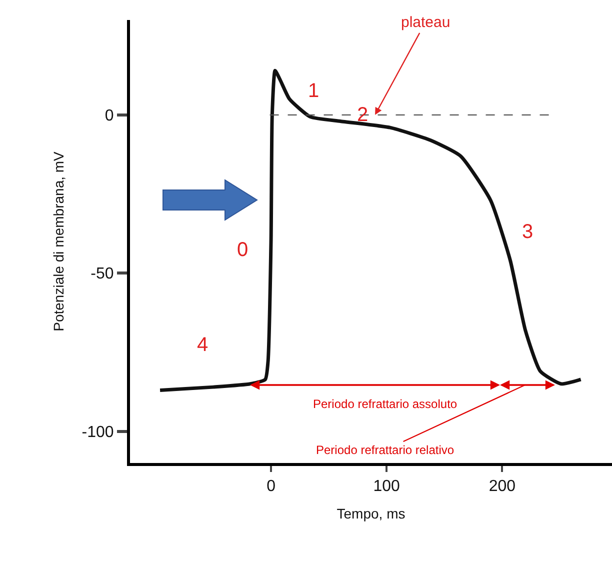 The height and width of the screenshot is (564, 612). I want to click on x-tick-label: 0, so click(271, 487).